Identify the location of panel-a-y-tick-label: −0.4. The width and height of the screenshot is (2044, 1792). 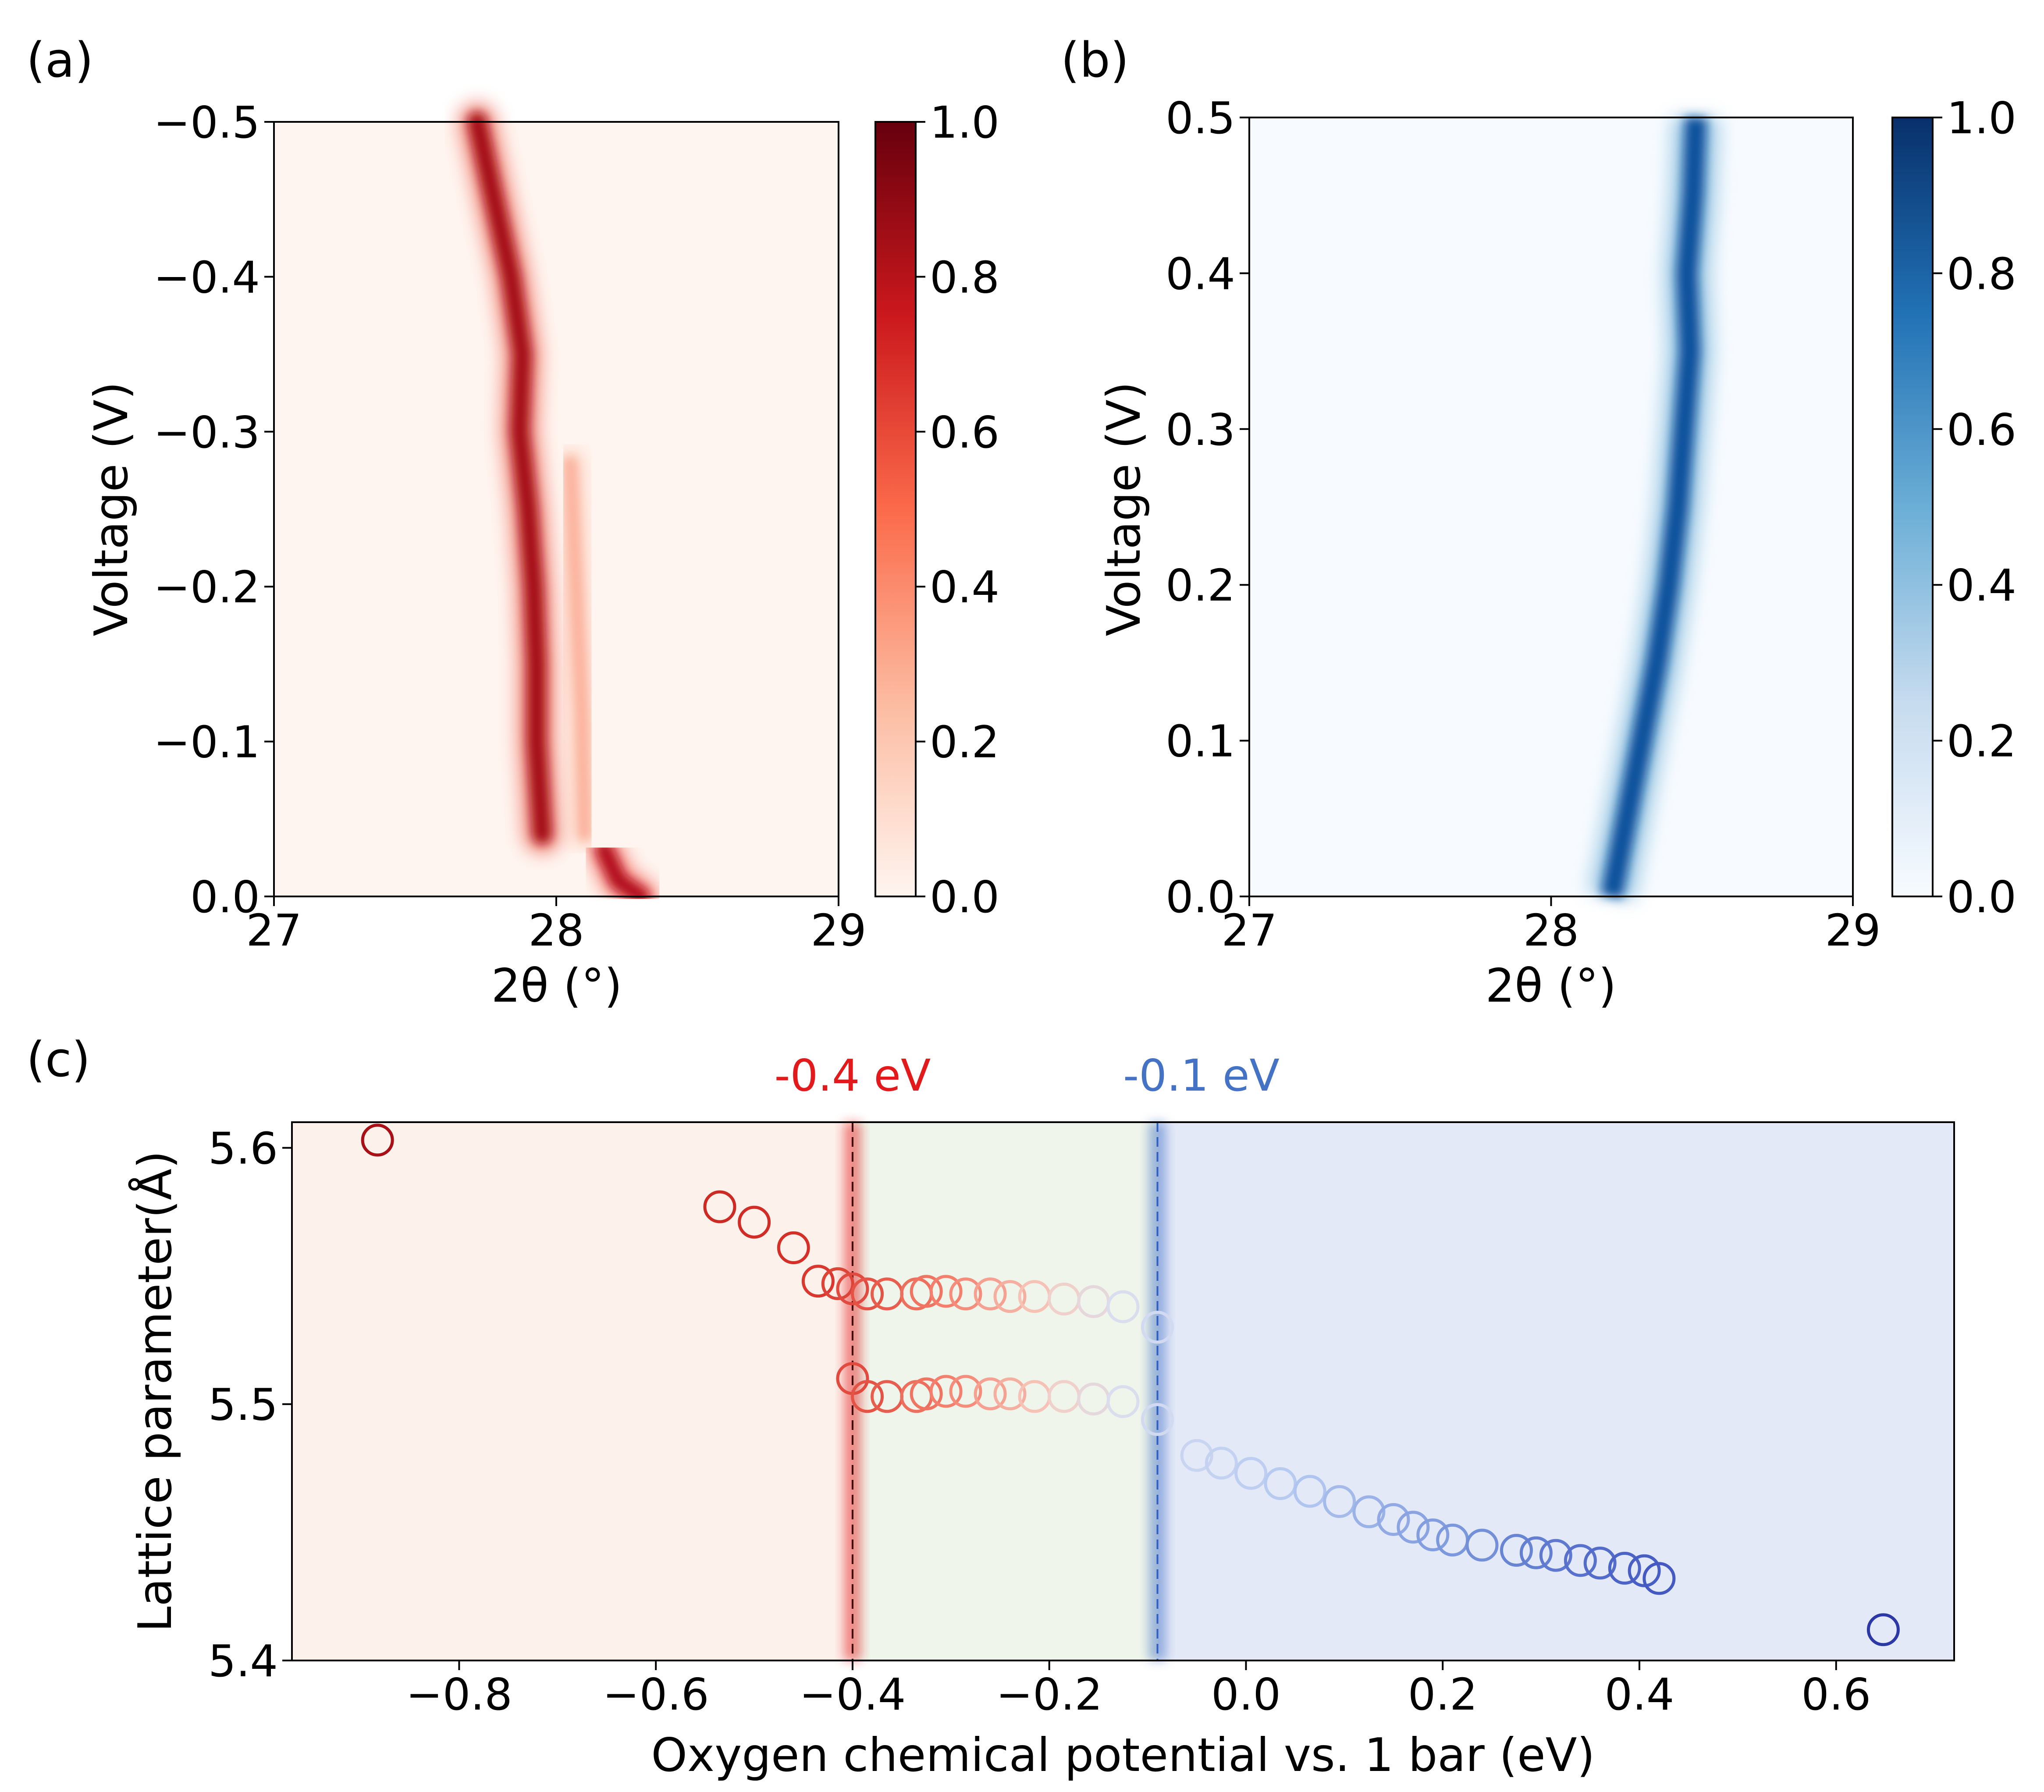
(206, 277).